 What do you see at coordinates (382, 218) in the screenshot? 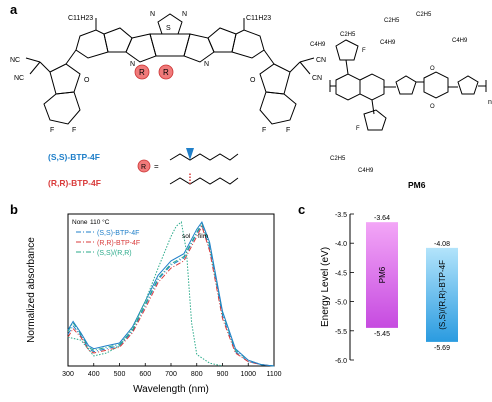
I see `lumo-value-label: -3.64` at bounding box center [382, 218].